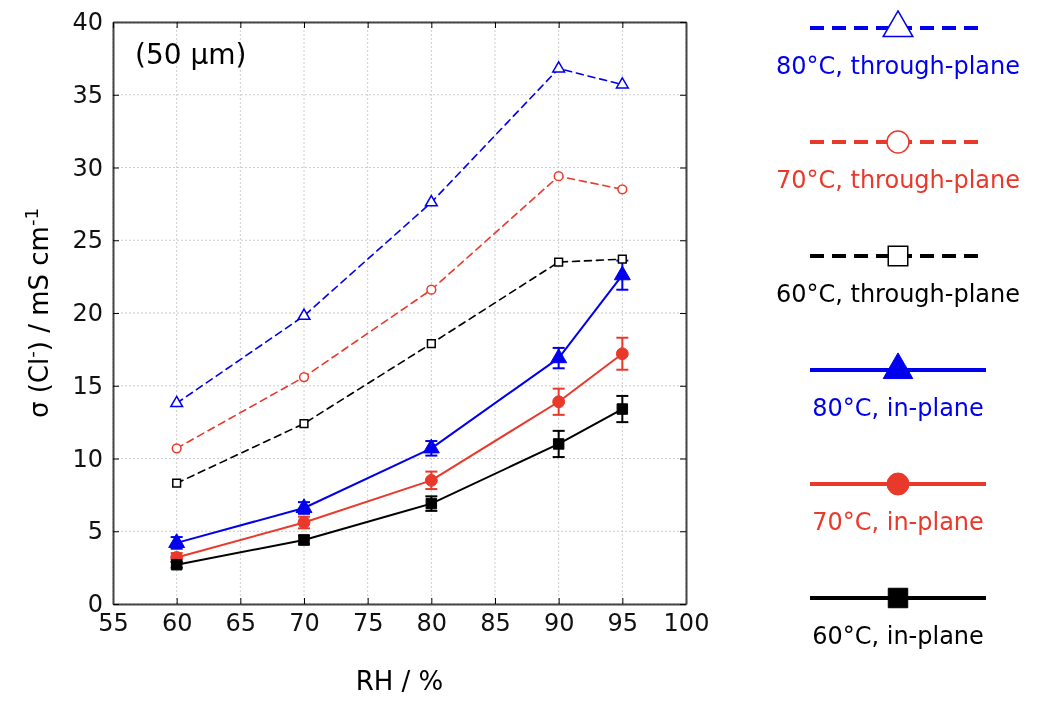 Image resolution: width=1064 pixels, height=727 pixels. Describe the element at coordinates (898, 522) in the screenshot. I see `legend-label: 70°C, in-plane` at that location.